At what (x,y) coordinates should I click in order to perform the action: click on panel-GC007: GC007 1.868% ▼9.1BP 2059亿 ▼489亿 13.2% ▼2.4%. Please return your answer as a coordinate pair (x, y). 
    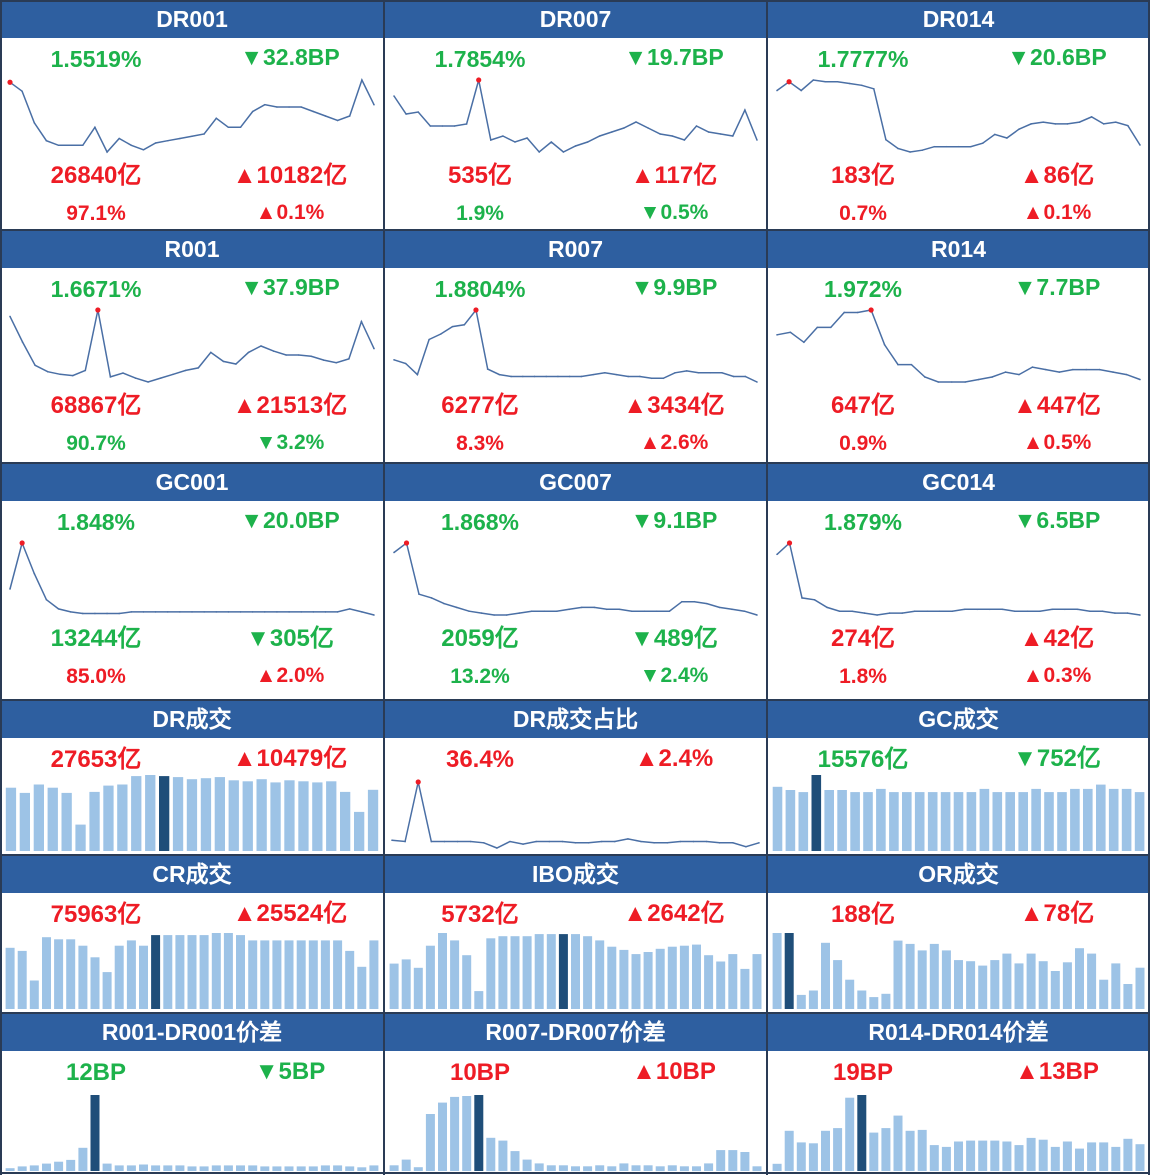
    Looking at the image, I should click on (575, 581).